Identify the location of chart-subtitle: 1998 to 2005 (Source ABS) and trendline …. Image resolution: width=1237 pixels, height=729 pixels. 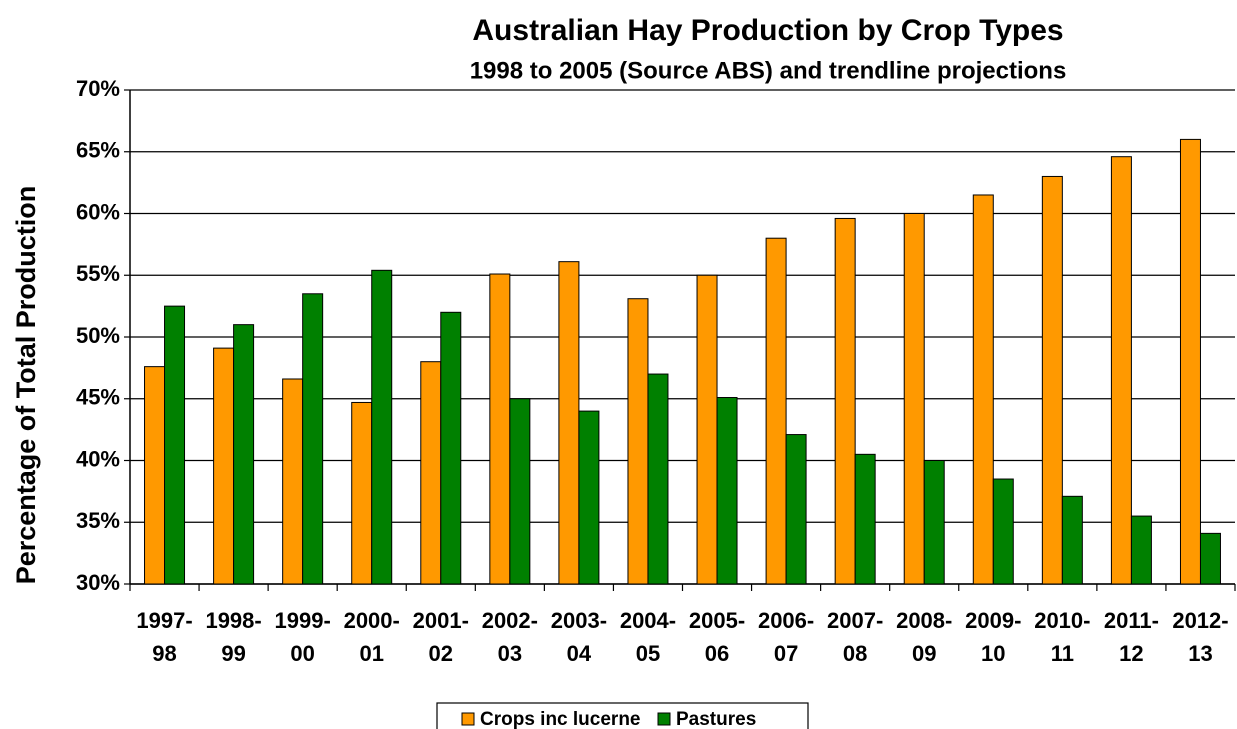
(768, 70).